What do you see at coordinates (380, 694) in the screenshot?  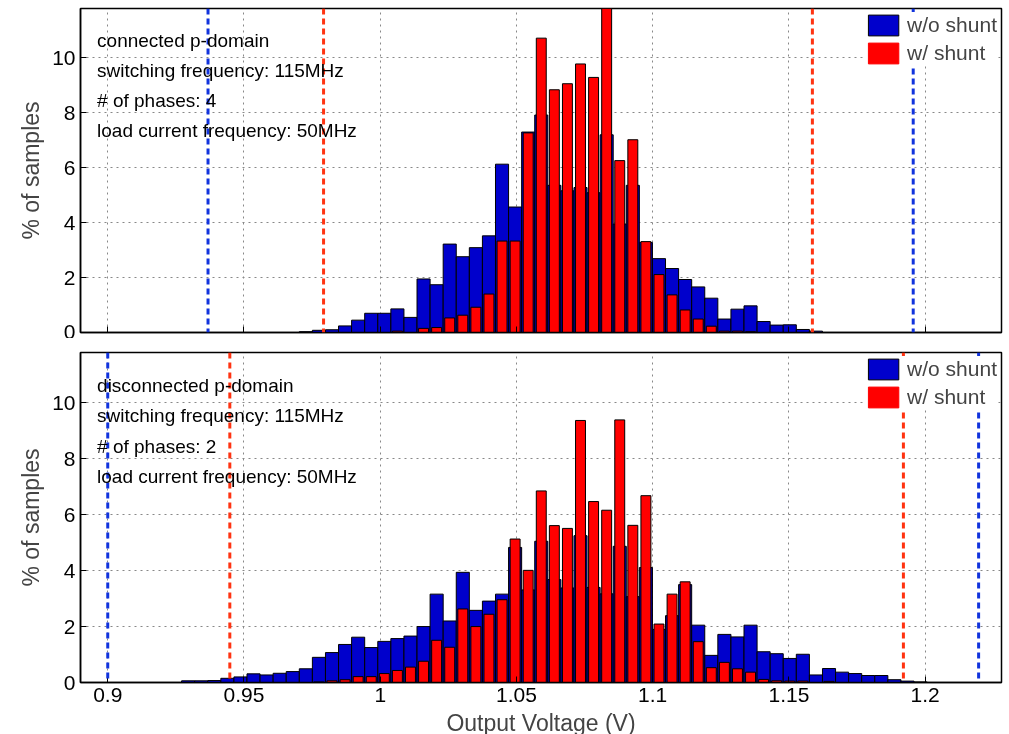 I see `x-tick-label: 1` at bounding box center [380, 694].